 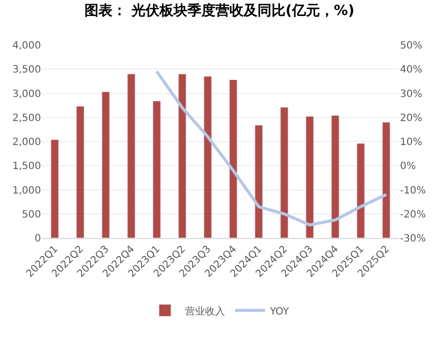 I want to click on y-tick-label: 2,000, so click(x=26, y=142).